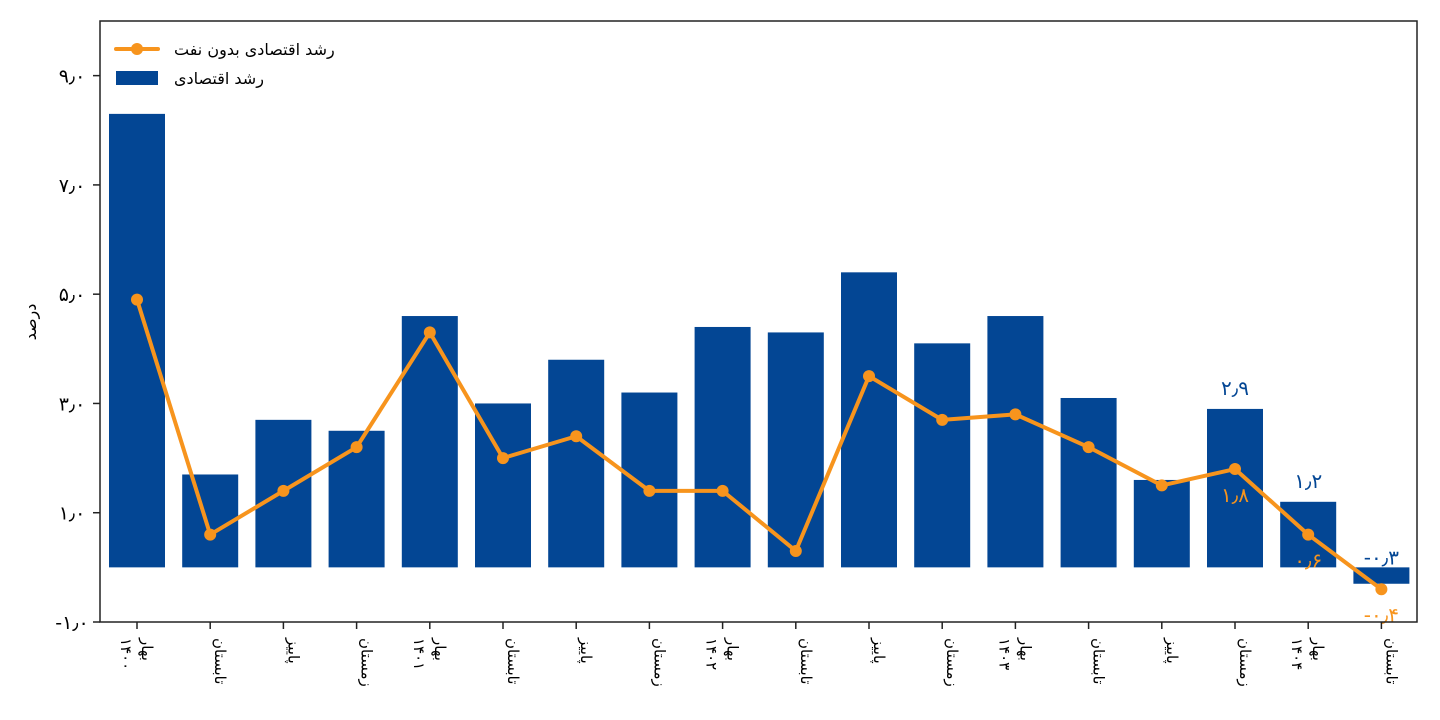 Image resolution: width=1440 pixels, height=720 pixels. What do you see at coordinates (367, 662) in the screenshot?
I see `x-tick-label-3: زمستان` at bounding box center [367, 662].